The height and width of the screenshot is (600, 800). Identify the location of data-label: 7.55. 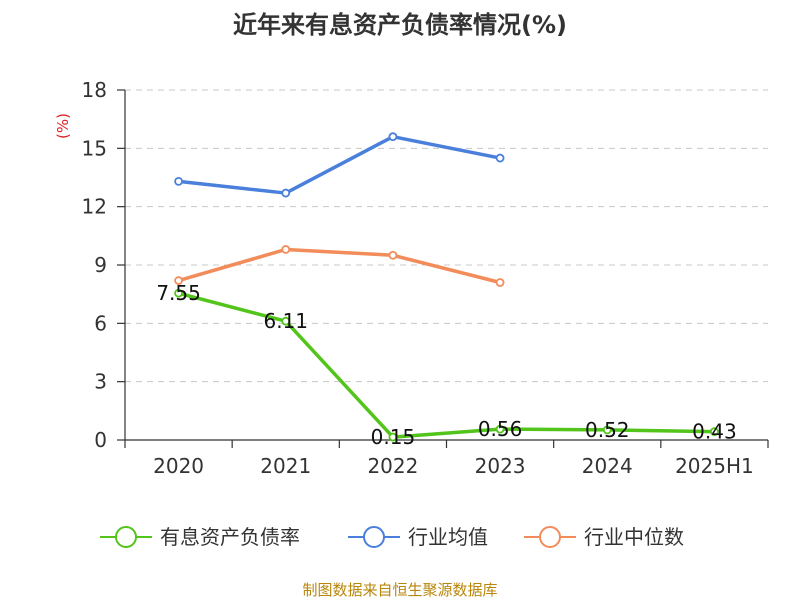
(178, 293).